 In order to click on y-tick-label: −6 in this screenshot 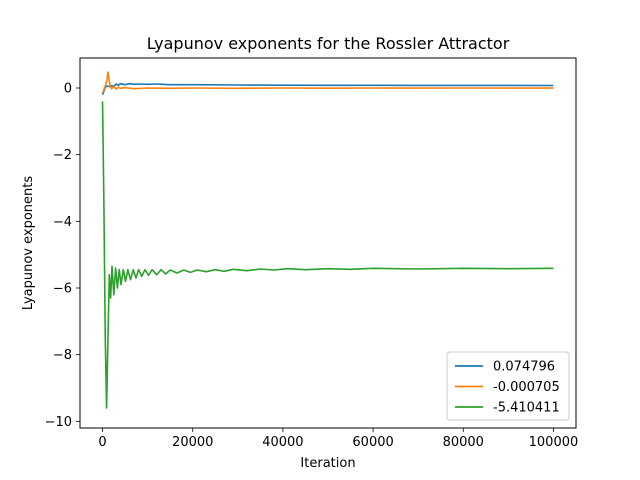, I will do `click(62, 289)`.